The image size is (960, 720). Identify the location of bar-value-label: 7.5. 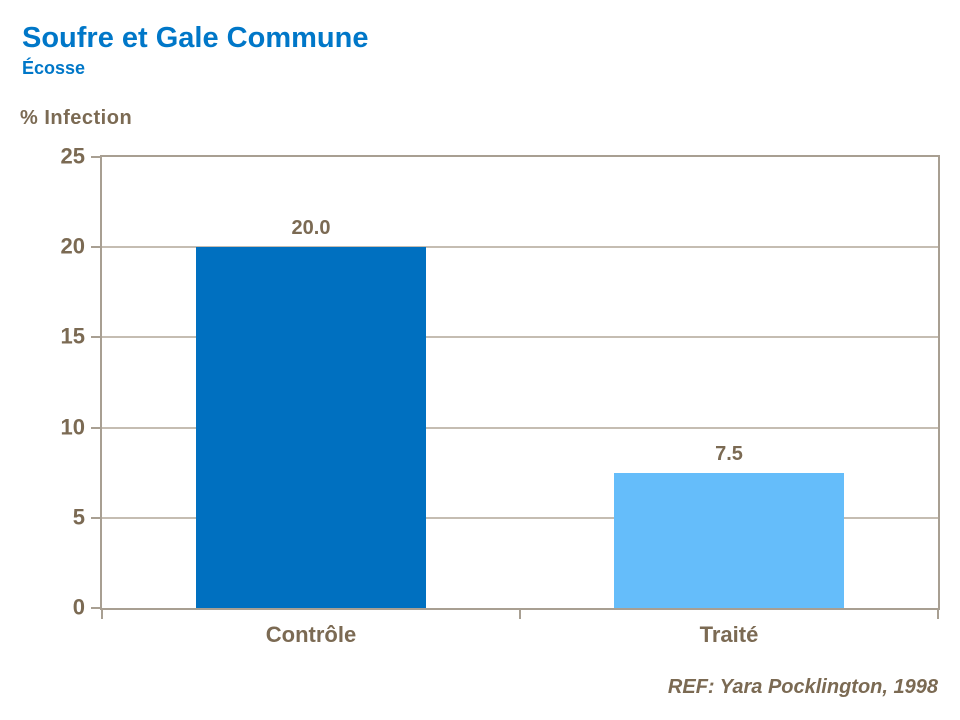
(729, 453).